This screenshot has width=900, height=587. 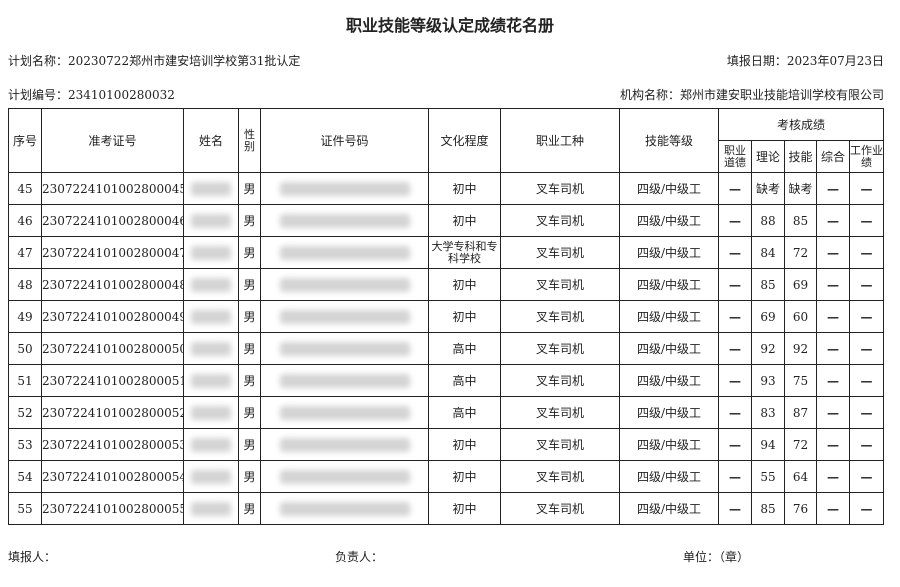 What do you see at coordinates (25, 348) in the screenshot?
I see `cell-seq: 50` at bounding box center [25, 348].